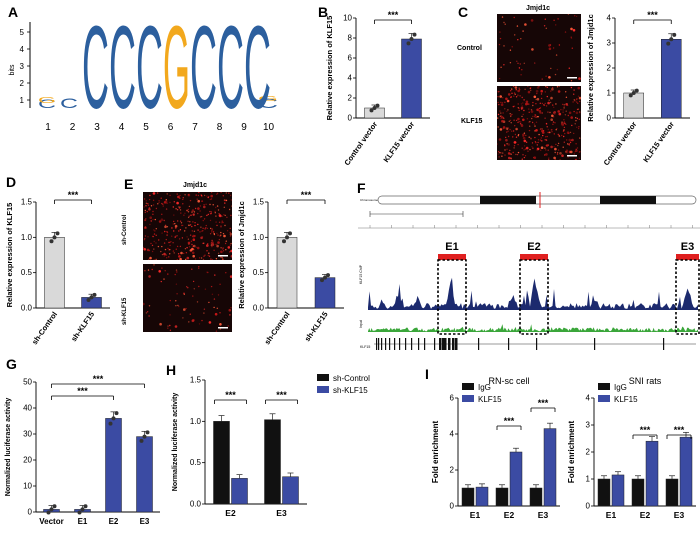 The width and height of the screenshot is (700, 534). I want to click on x-tick-label: E2, so click(230, 513).